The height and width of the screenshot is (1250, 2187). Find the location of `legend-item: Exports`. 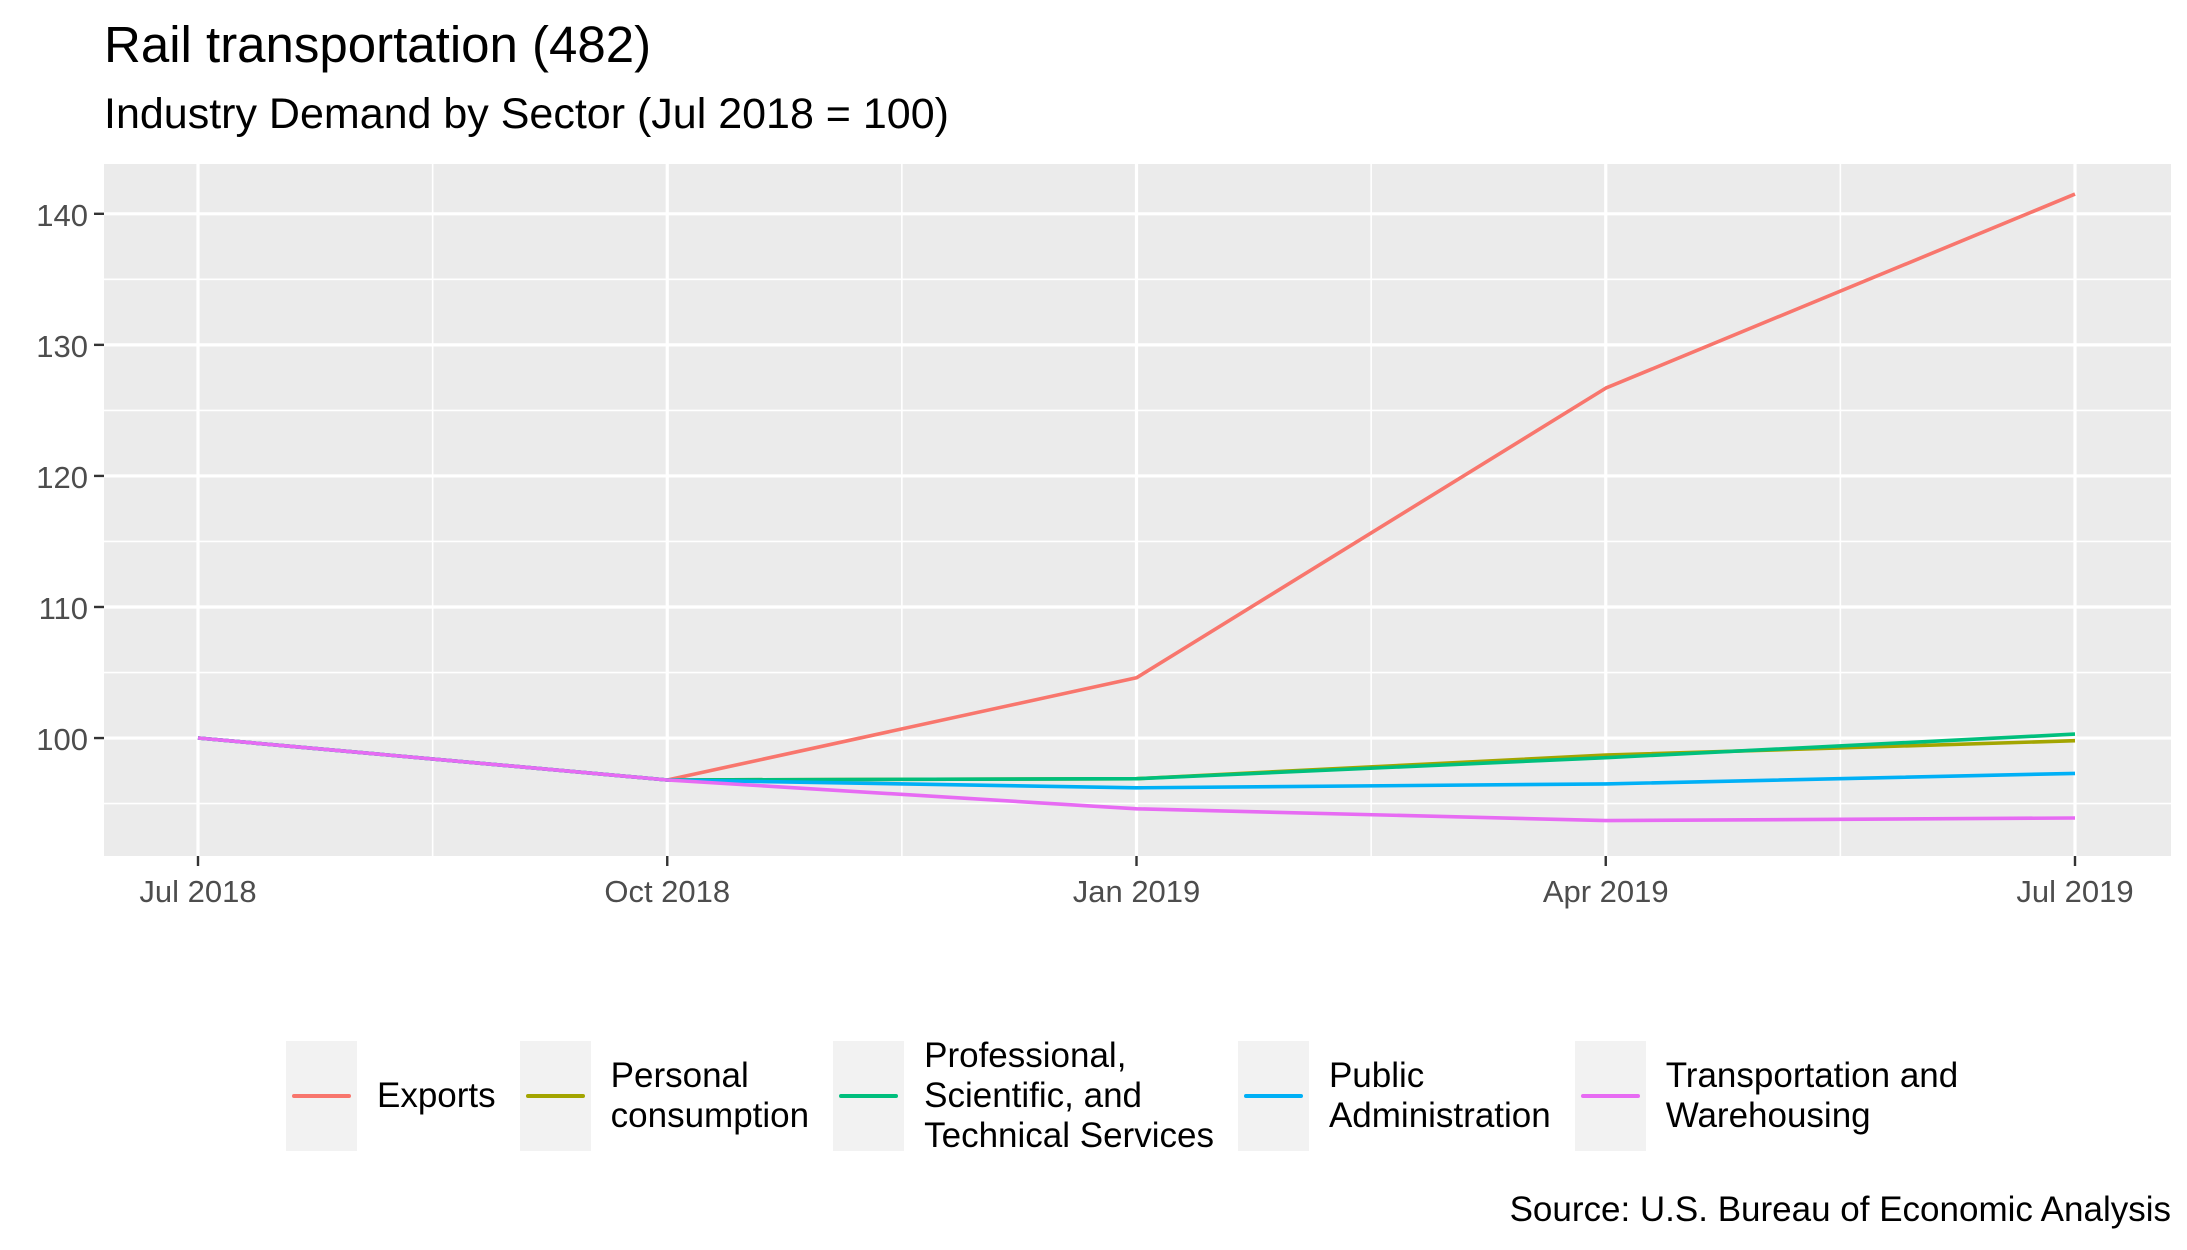

legend-item: Exports is located at coordinates (391, 1096).